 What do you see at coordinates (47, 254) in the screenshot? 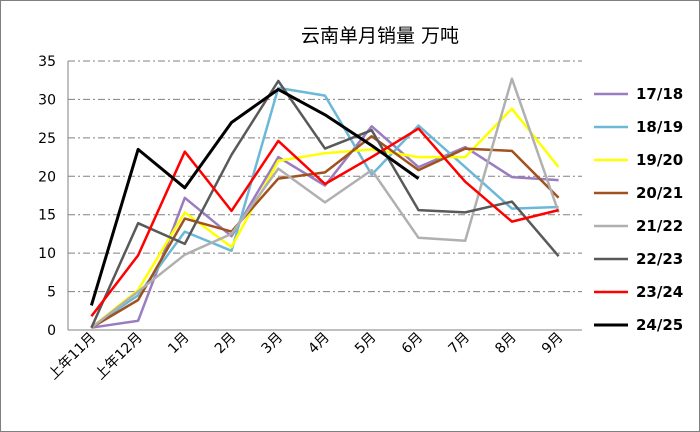
I see `y-tick-label: 10` at bounding box center [47, 254].